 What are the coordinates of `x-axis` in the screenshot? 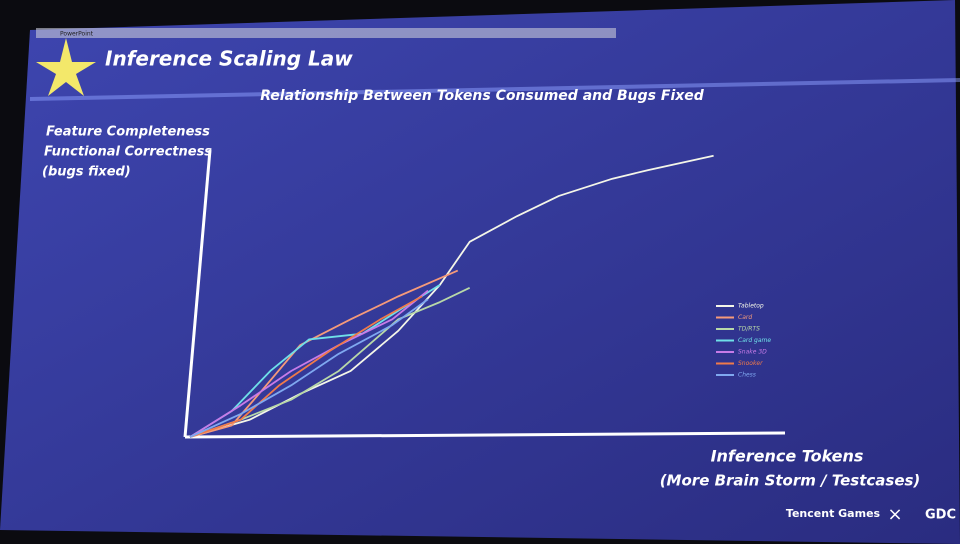 It's located at (485, 435).